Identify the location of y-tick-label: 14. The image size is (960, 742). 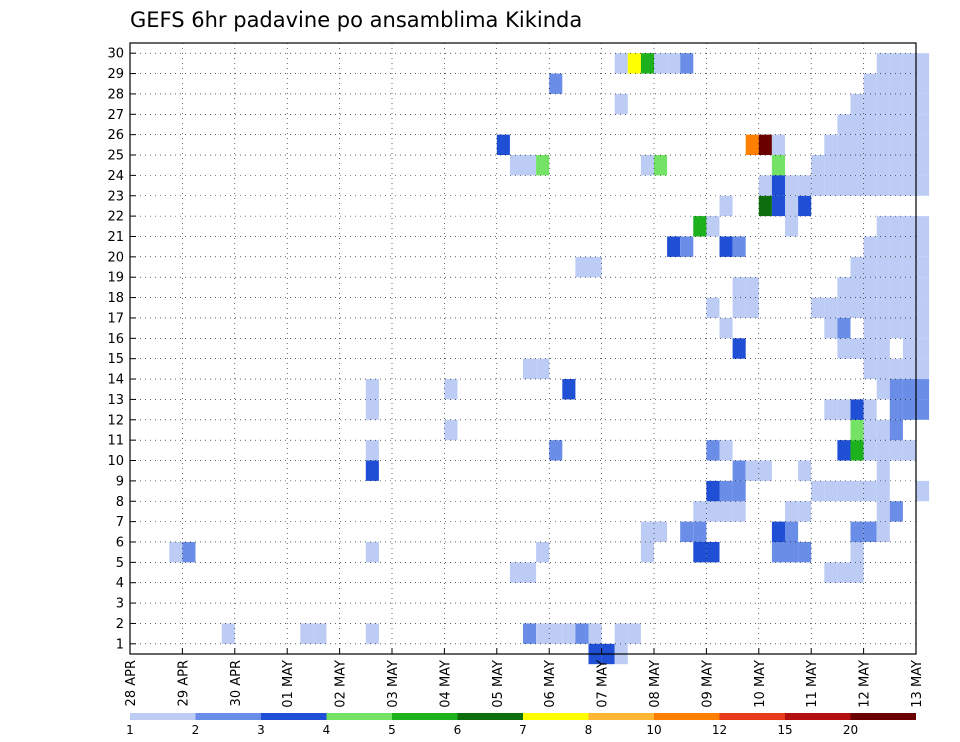
(115, 380).